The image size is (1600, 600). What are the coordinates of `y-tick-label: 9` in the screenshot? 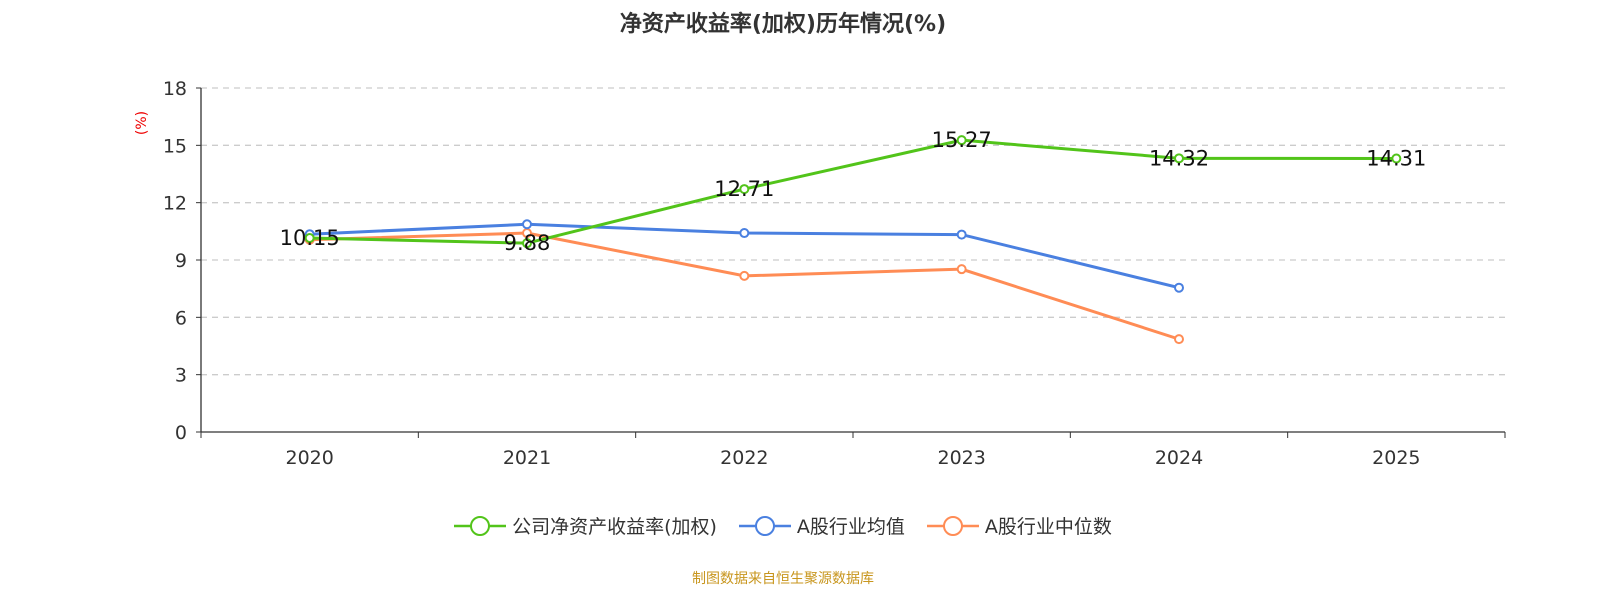 It's located at (181, 261).